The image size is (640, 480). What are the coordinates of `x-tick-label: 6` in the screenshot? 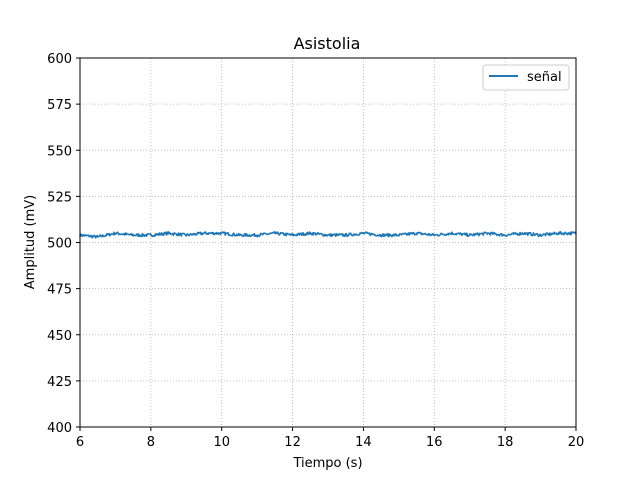 It's located at (80, 442).